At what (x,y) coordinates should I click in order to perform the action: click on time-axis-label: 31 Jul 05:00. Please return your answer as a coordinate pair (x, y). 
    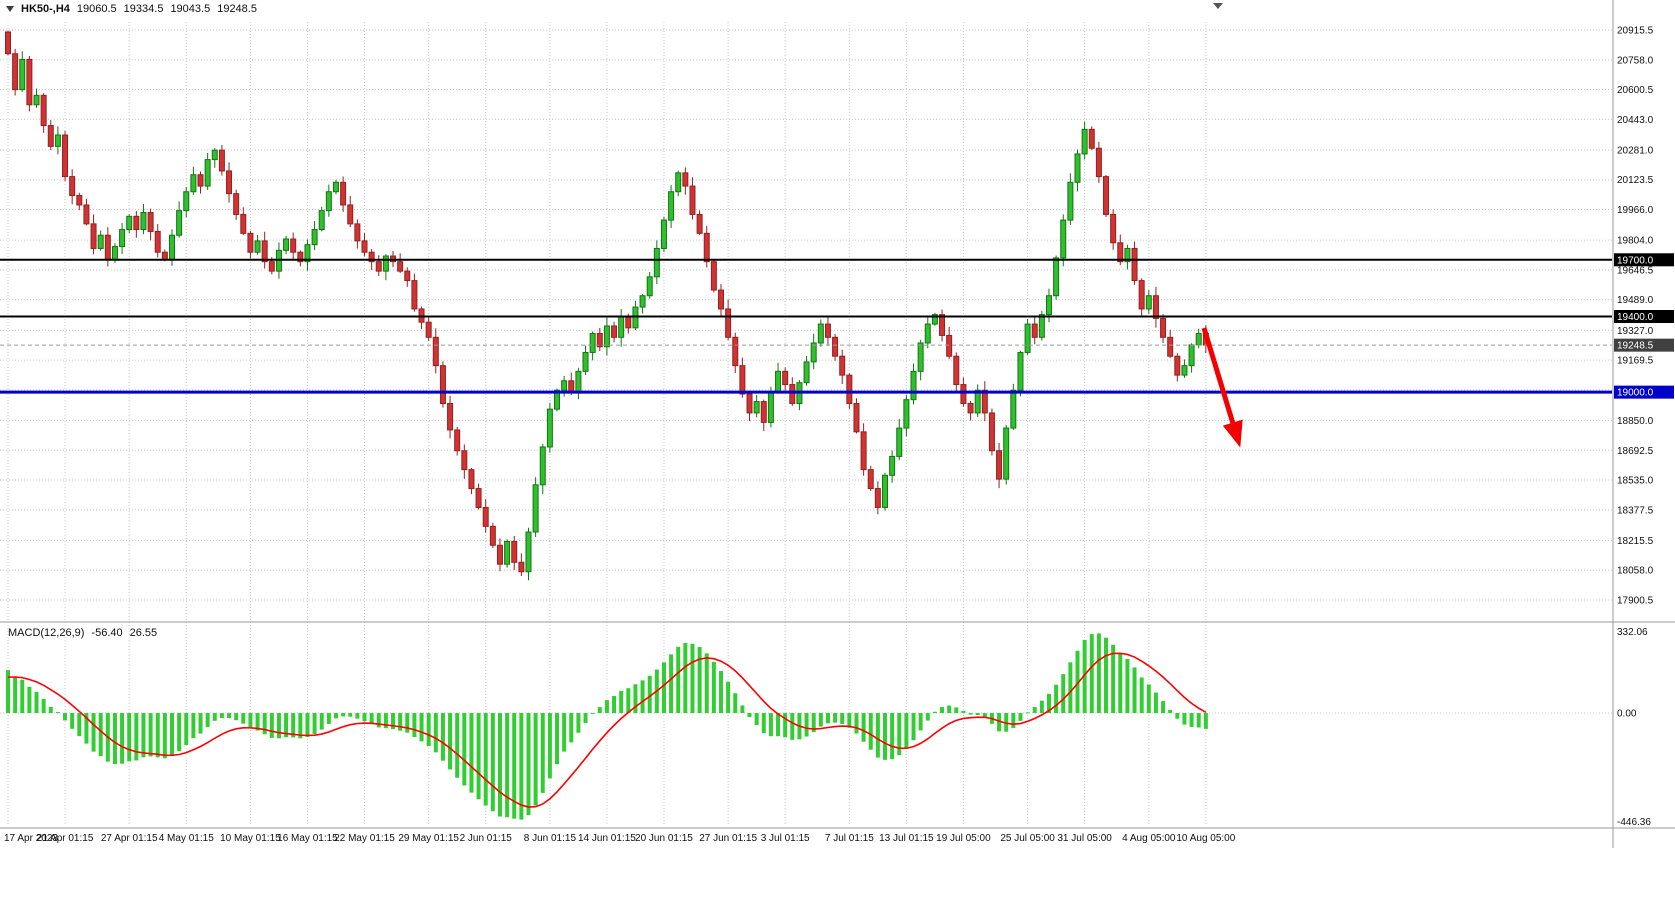
    Looking at the image, I should click on (1084, 838).